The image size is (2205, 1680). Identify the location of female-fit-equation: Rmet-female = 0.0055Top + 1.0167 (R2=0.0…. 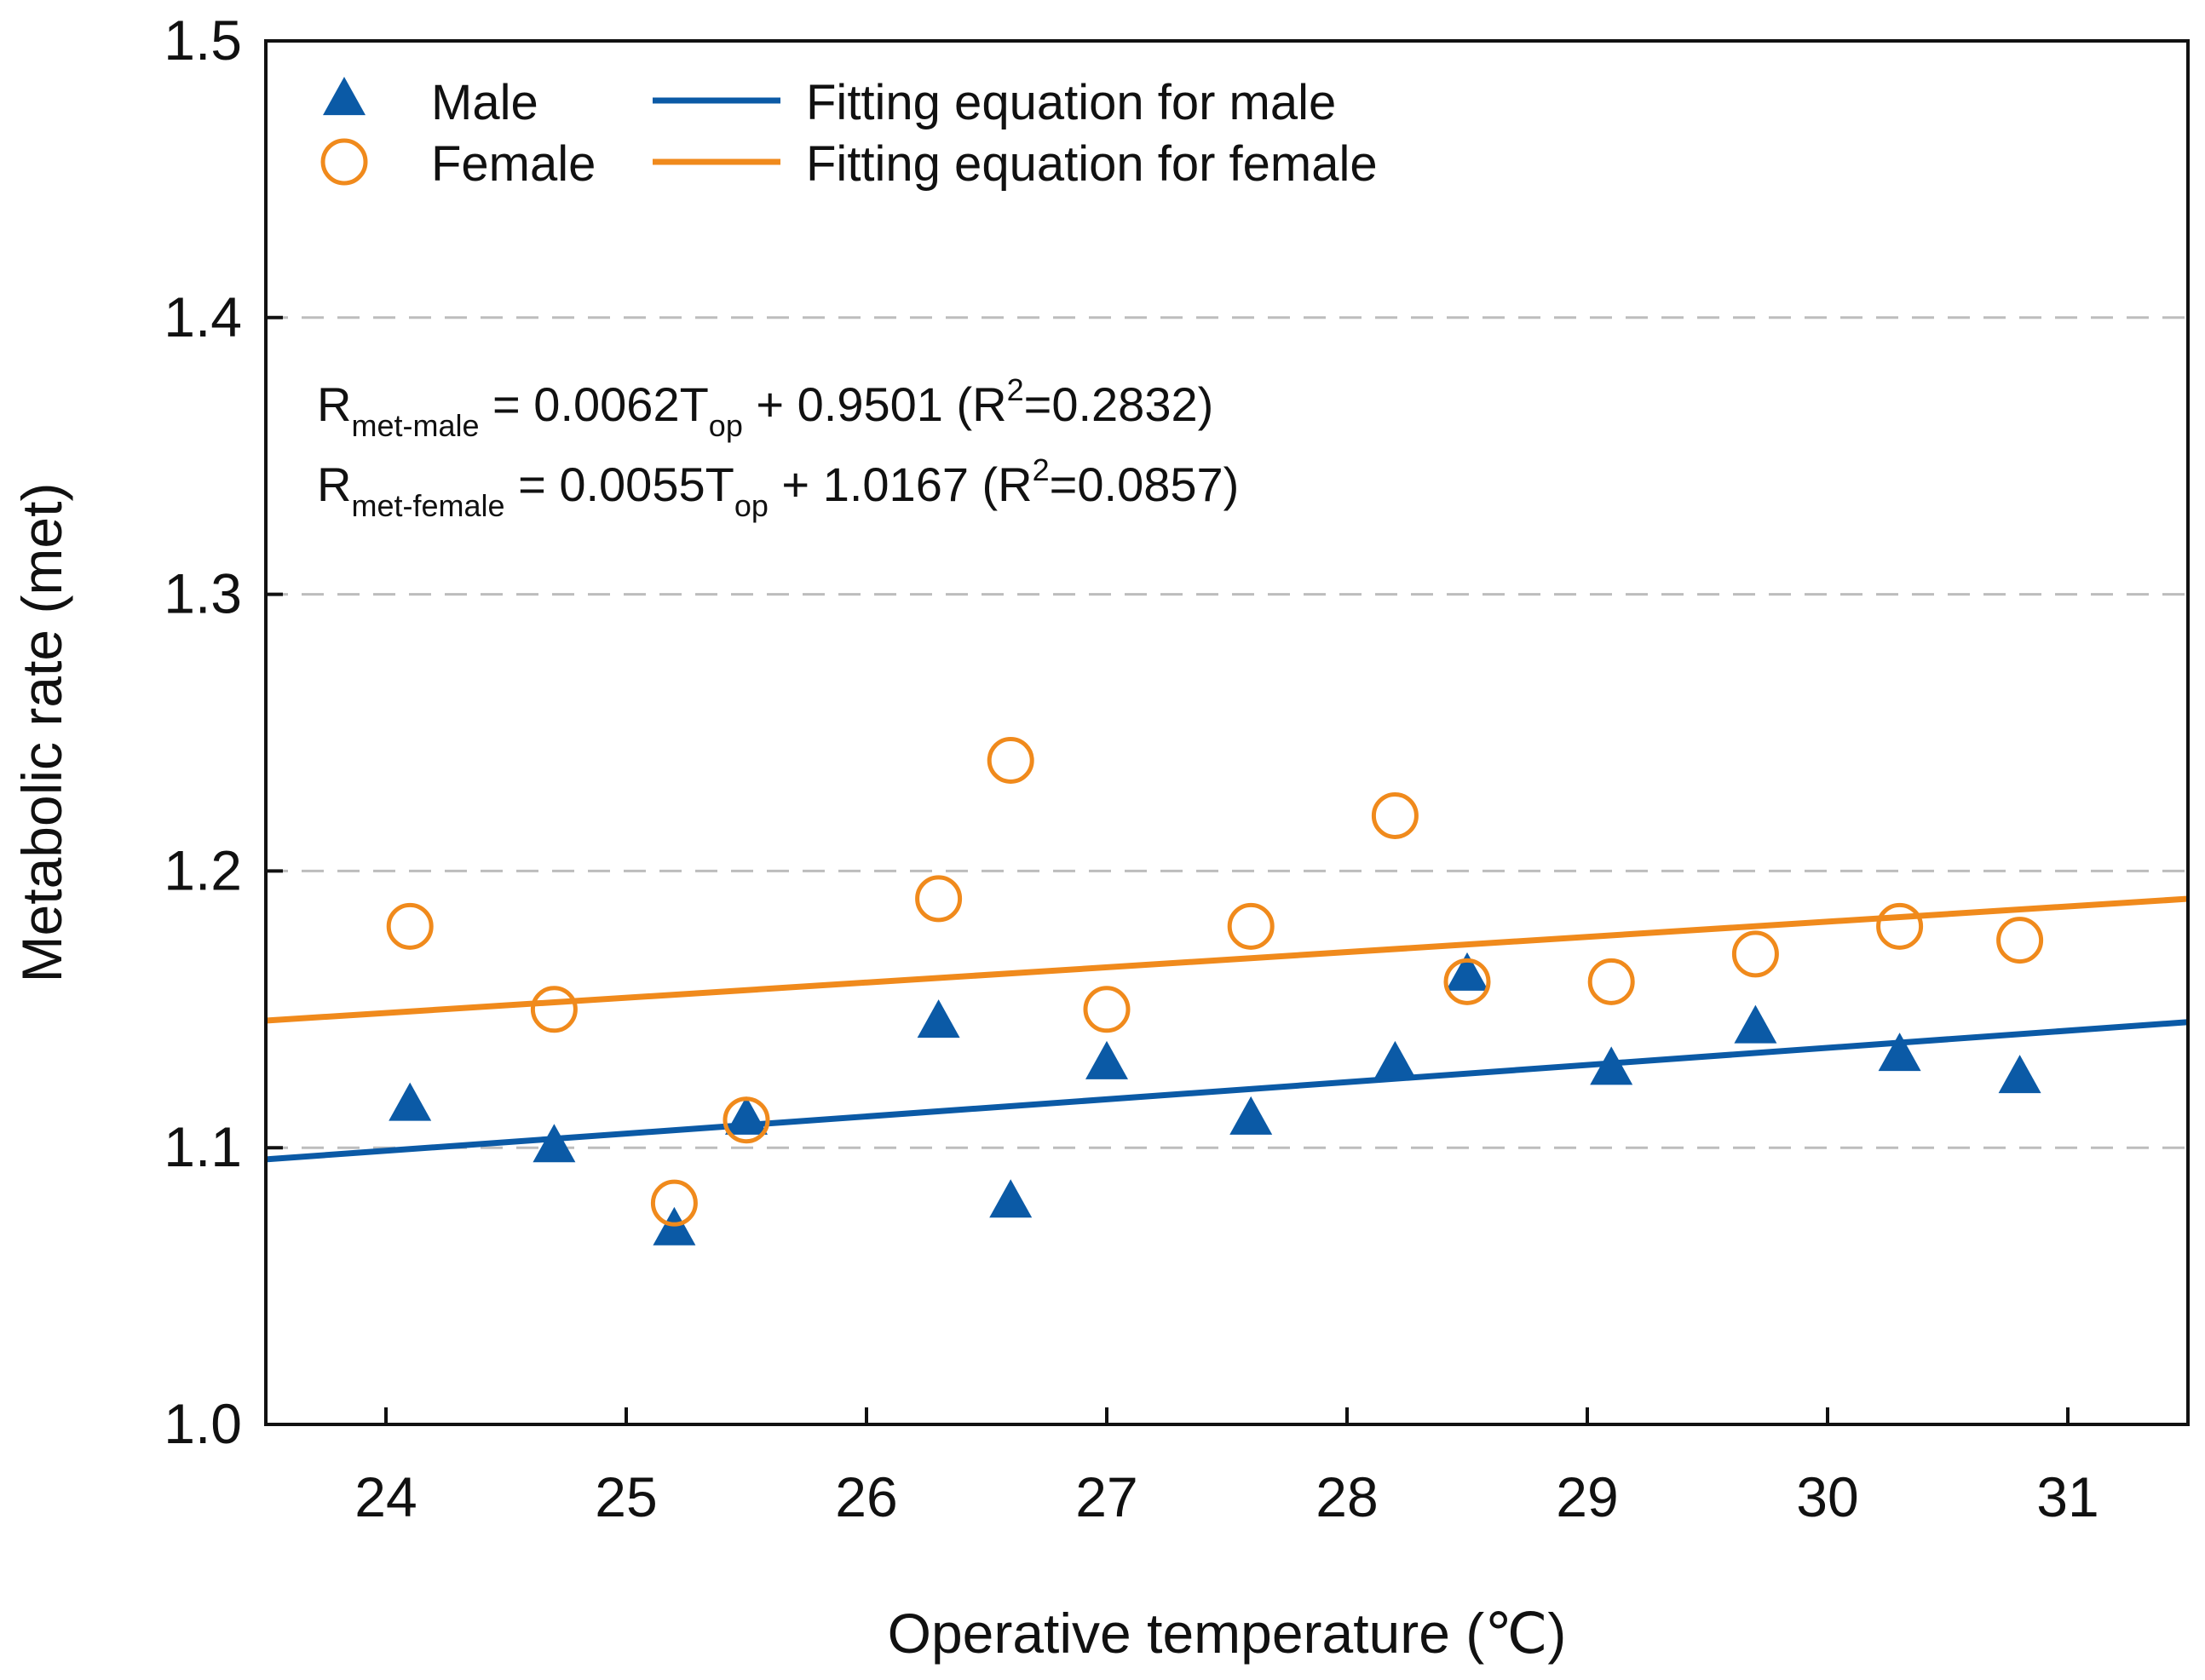
(778, 488).